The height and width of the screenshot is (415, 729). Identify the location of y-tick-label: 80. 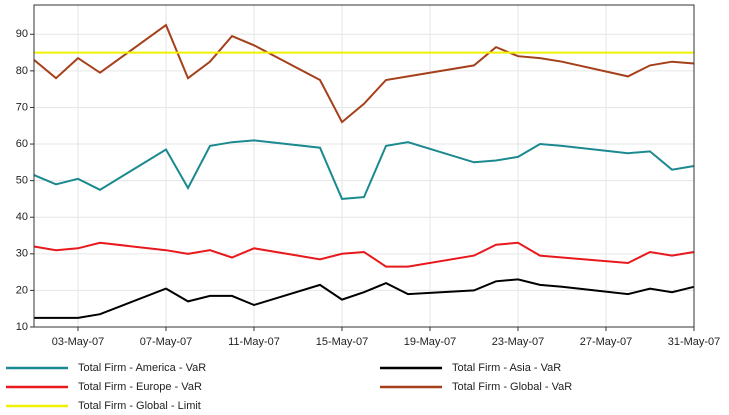
(22, 71).